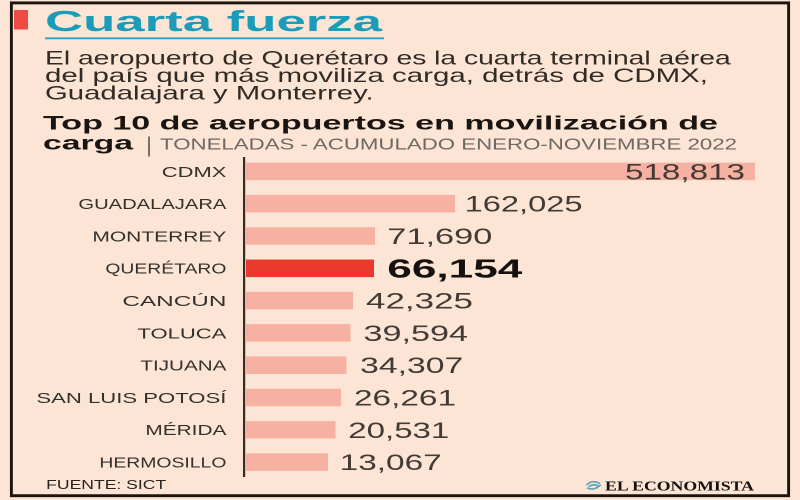 The width and height of the screenshot is (800, 500). I want to click on svg-text: SAN LUIS POTOSÍ, so click(131, 398).